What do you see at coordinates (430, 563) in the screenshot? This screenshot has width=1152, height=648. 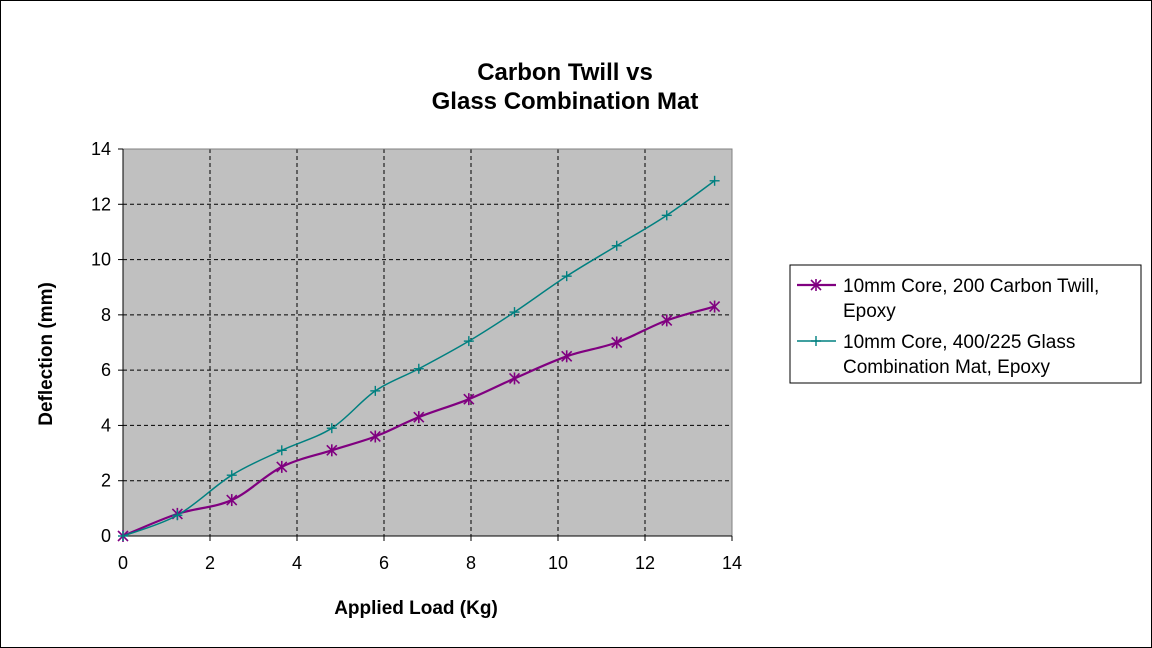 I see `x-tick-labels: 0 2 4 6 8 10 12 14` at bounding box center [430, 563].